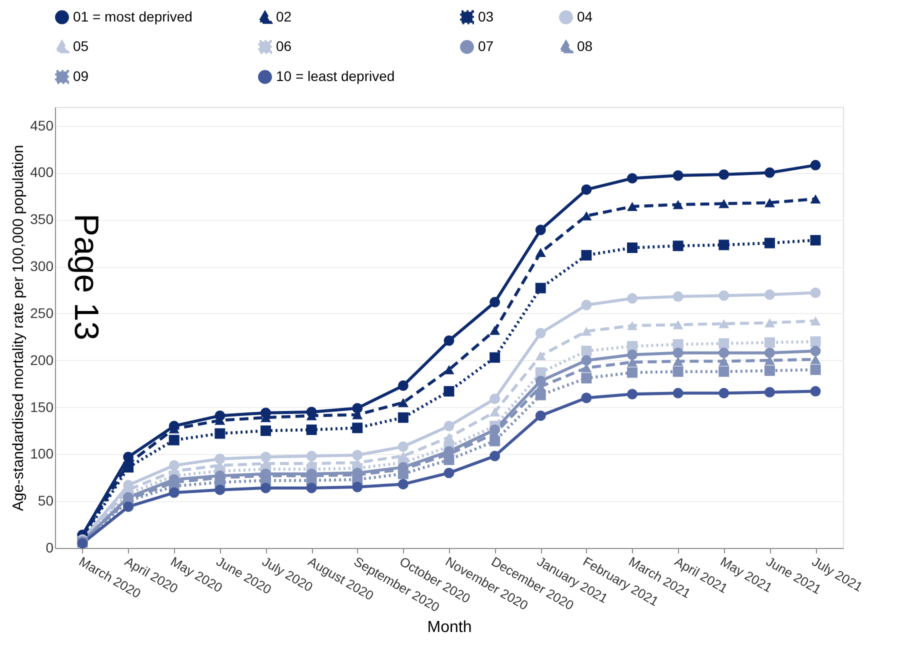 The width and height of the screenshot is (919, 658). I want to click on y-tick-label: 200, so click(42, 360).